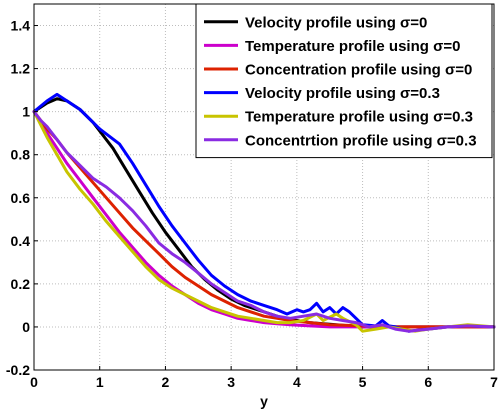 This screenshot has width=498, height=411. Describe the element at coordinates (361, 140) in the screenshot. I see `legend-label-6: Concentrtion profile using σ=0.3` at that location.